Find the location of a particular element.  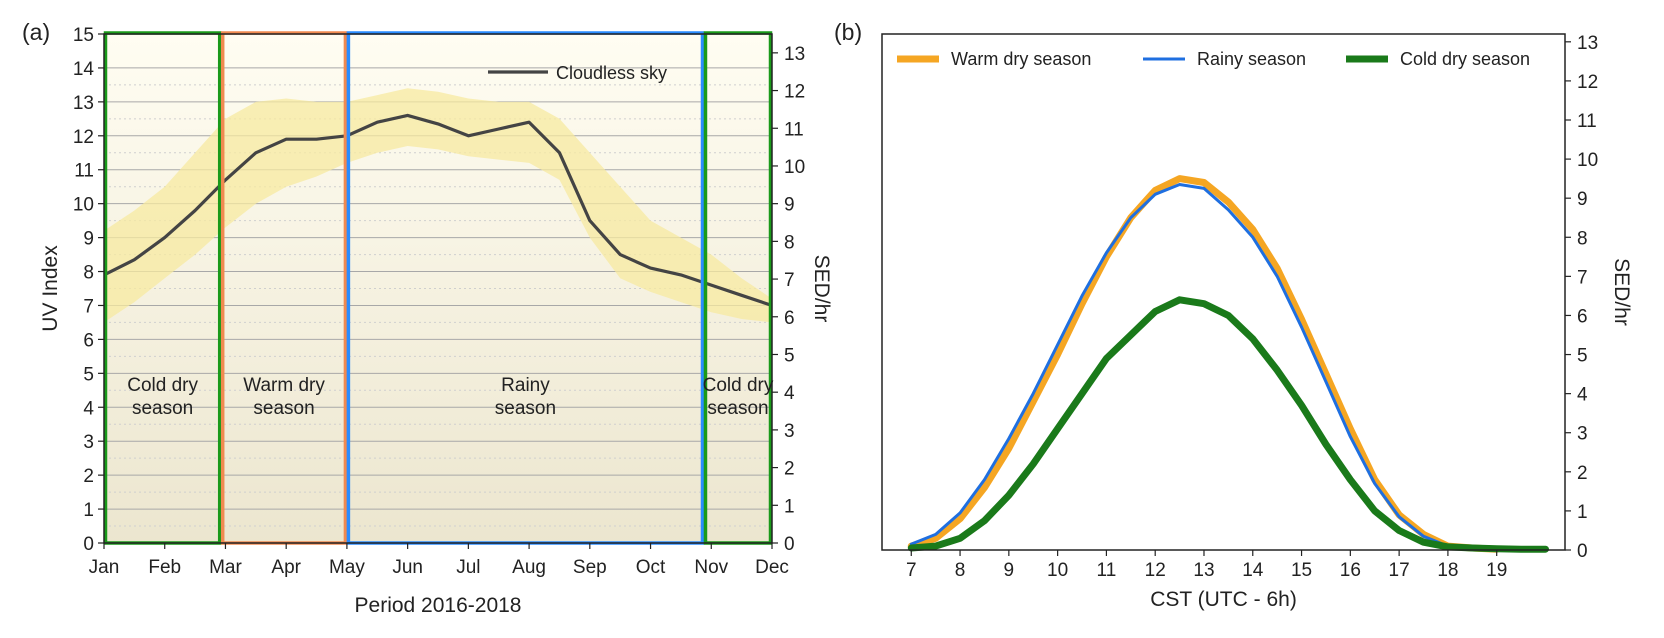

x-tick-label: 11 is located at coordinates (1107, 570).